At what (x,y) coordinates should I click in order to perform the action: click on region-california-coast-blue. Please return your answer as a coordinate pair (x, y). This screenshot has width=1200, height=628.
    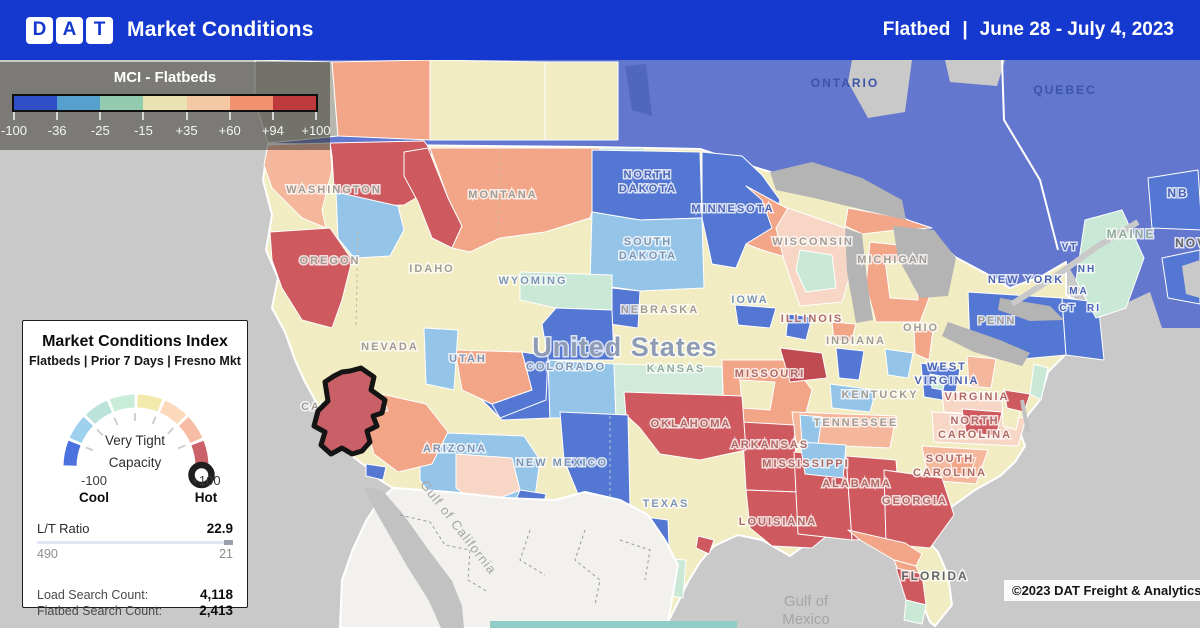
    Looking at the image, I should click on (376, 472).